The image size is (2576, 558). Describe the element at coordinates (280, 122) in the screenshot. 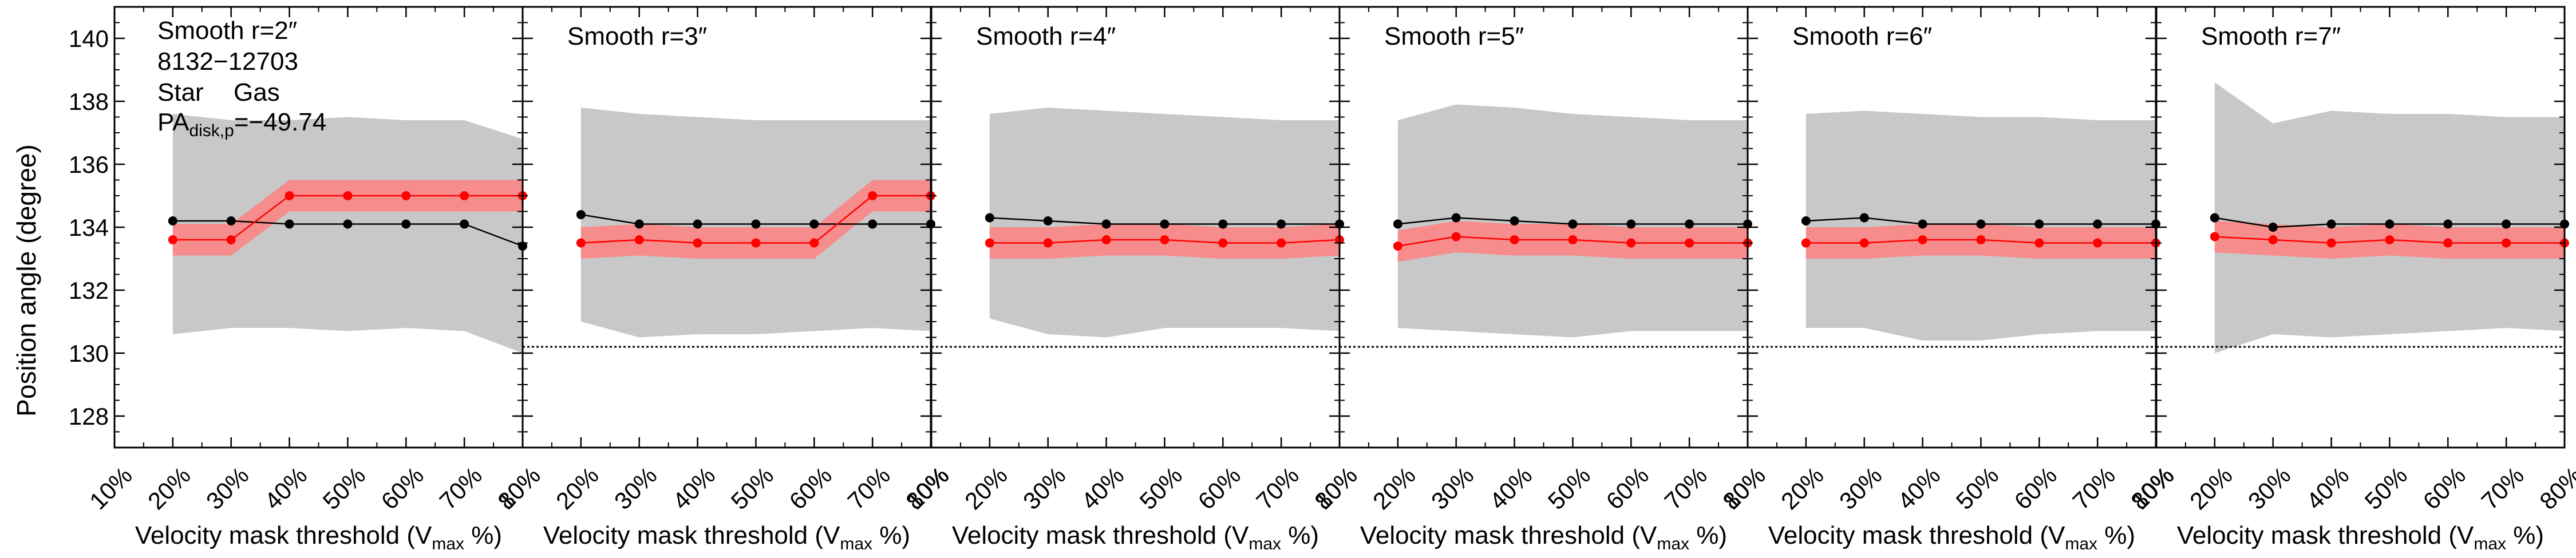

I see `pa-label-value: =−49.74` at that location.